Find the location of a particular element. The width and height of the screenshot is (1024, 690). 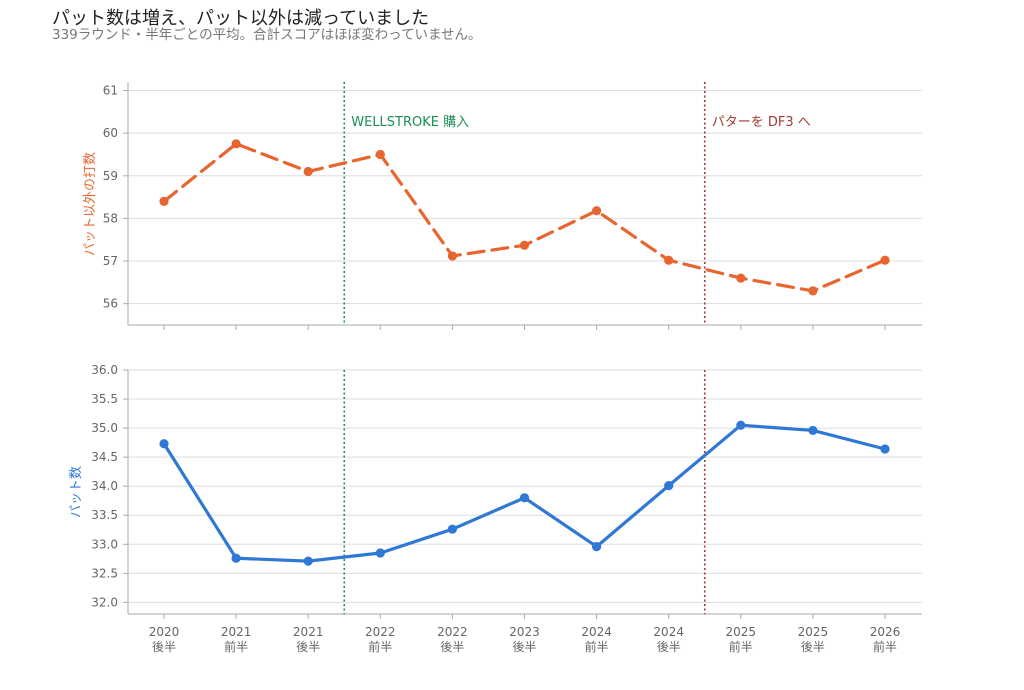

x-tick-label-year: 2026 is located at coordinates (885, 632).